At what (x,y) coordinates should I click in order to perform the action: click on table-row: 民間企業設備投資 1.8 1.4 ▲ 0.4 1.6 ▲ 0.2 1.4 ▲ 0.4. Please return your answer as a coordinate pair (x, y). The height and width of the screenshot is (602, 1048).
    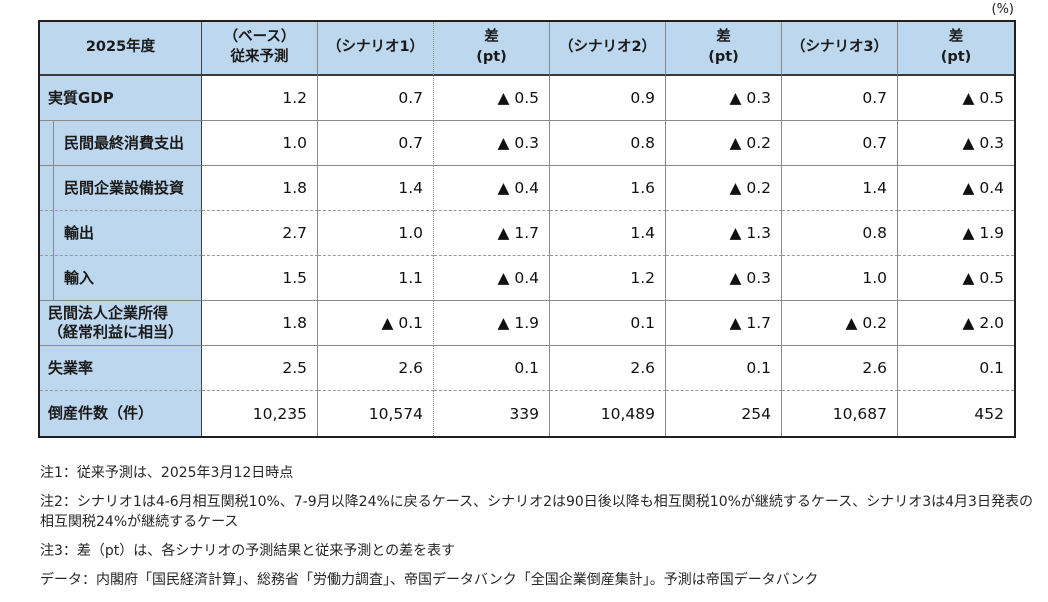
    Looking at the image, I should click on (527, 188).